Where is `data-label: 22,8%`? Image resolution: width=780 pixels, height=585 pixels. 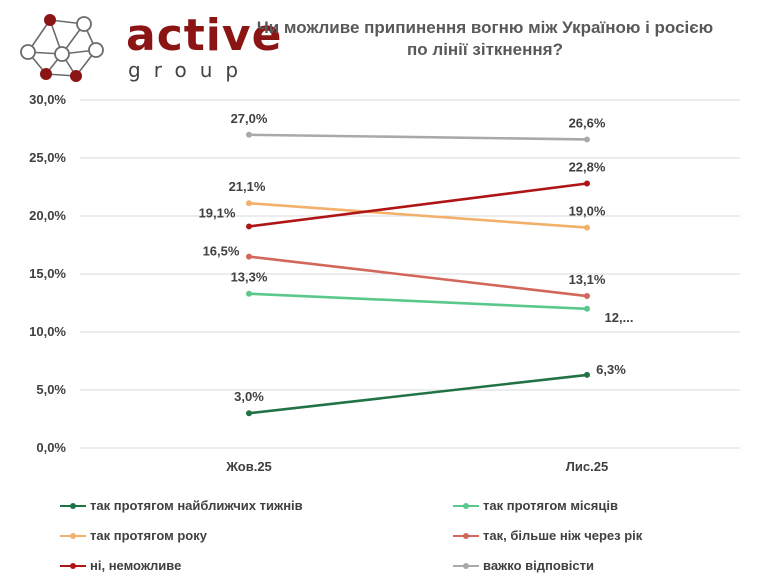
data-label: 22,8% is located at coordinates (587, 167).